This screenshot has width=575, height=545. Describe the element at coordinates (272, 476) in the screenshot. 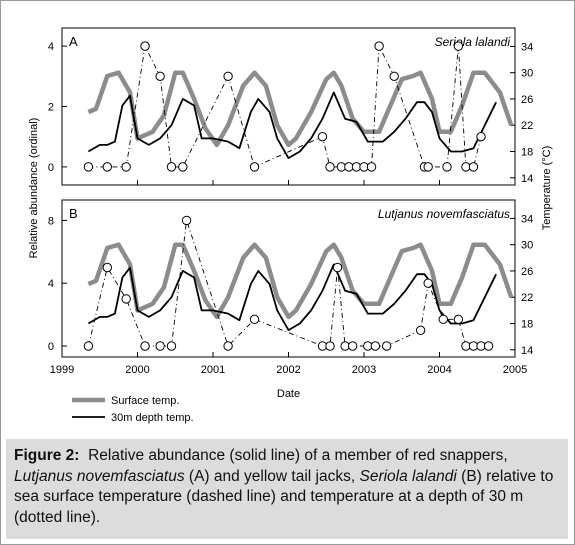

I see `caption-part-2: (A) and yellow tail jacks,` at that location.